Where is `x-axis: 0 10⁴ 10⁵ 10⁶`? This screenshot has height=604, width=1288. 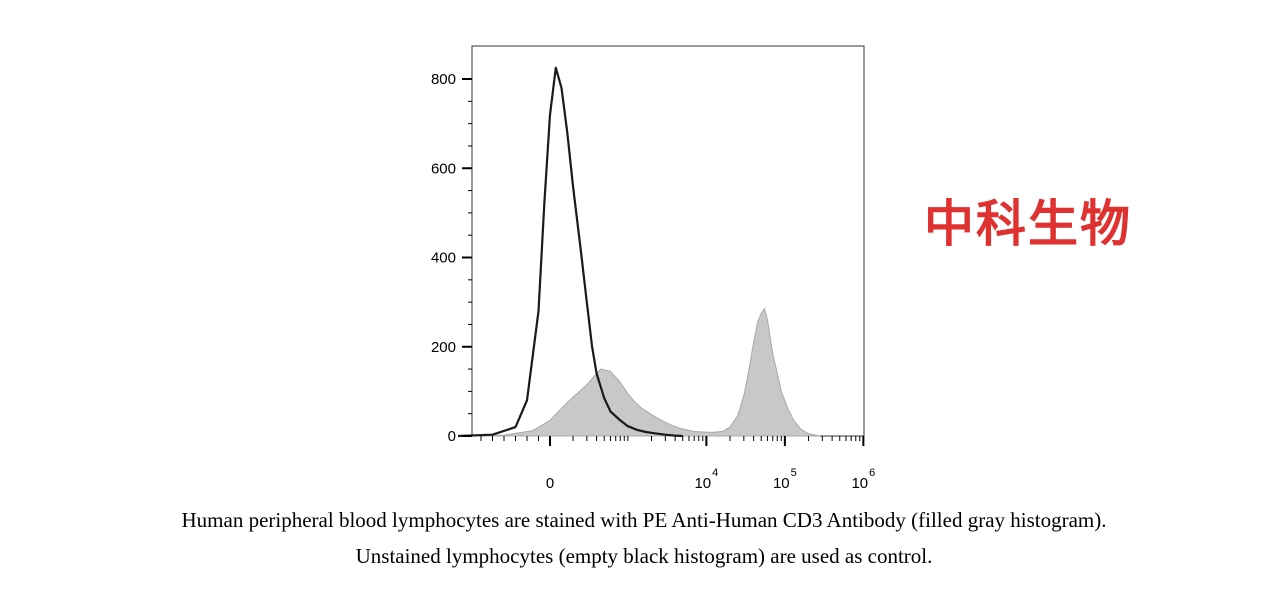
x-axis: 0 10⁴ 10⁵ 10⁶ is located at coordinates (677, 464).